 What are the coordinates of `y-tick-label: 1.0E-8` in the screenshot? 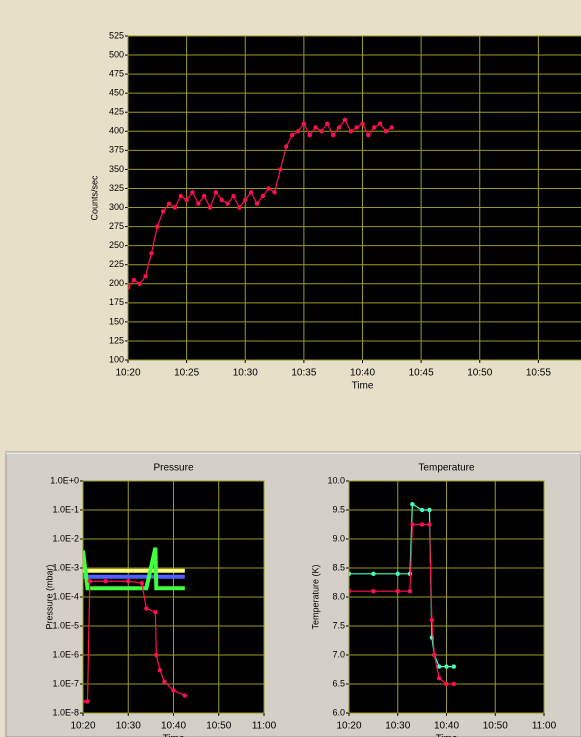 It's located at (65, 712).